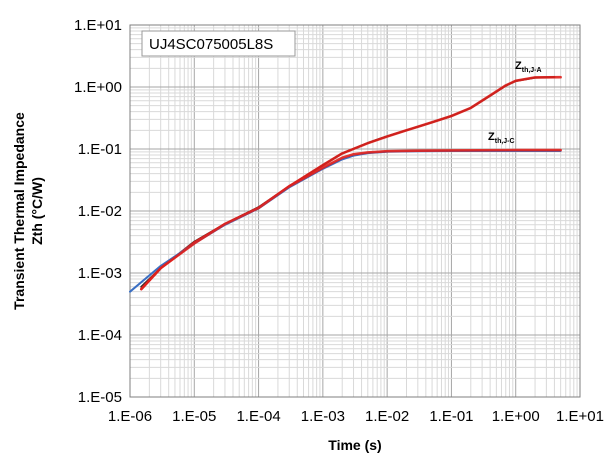 Image resolution: width=610 pixels, height=462 pixels. What do you see at coordinates (19, 211) in the screenshot?
I see `y-axis-title-line1: Transient Thermal Impedance` at bounding box center [19, 211].